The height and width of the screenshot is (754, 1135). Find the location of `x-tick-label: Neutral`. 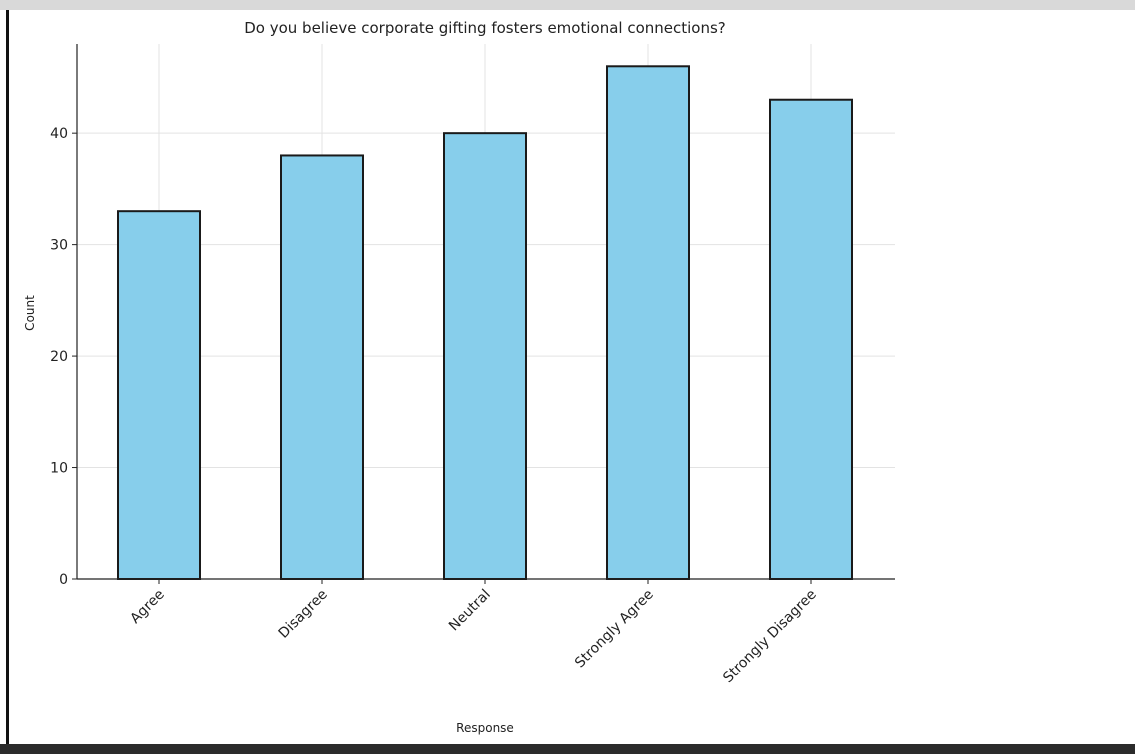

x-tick-label: Neutral is located at coordinates (470, 611).